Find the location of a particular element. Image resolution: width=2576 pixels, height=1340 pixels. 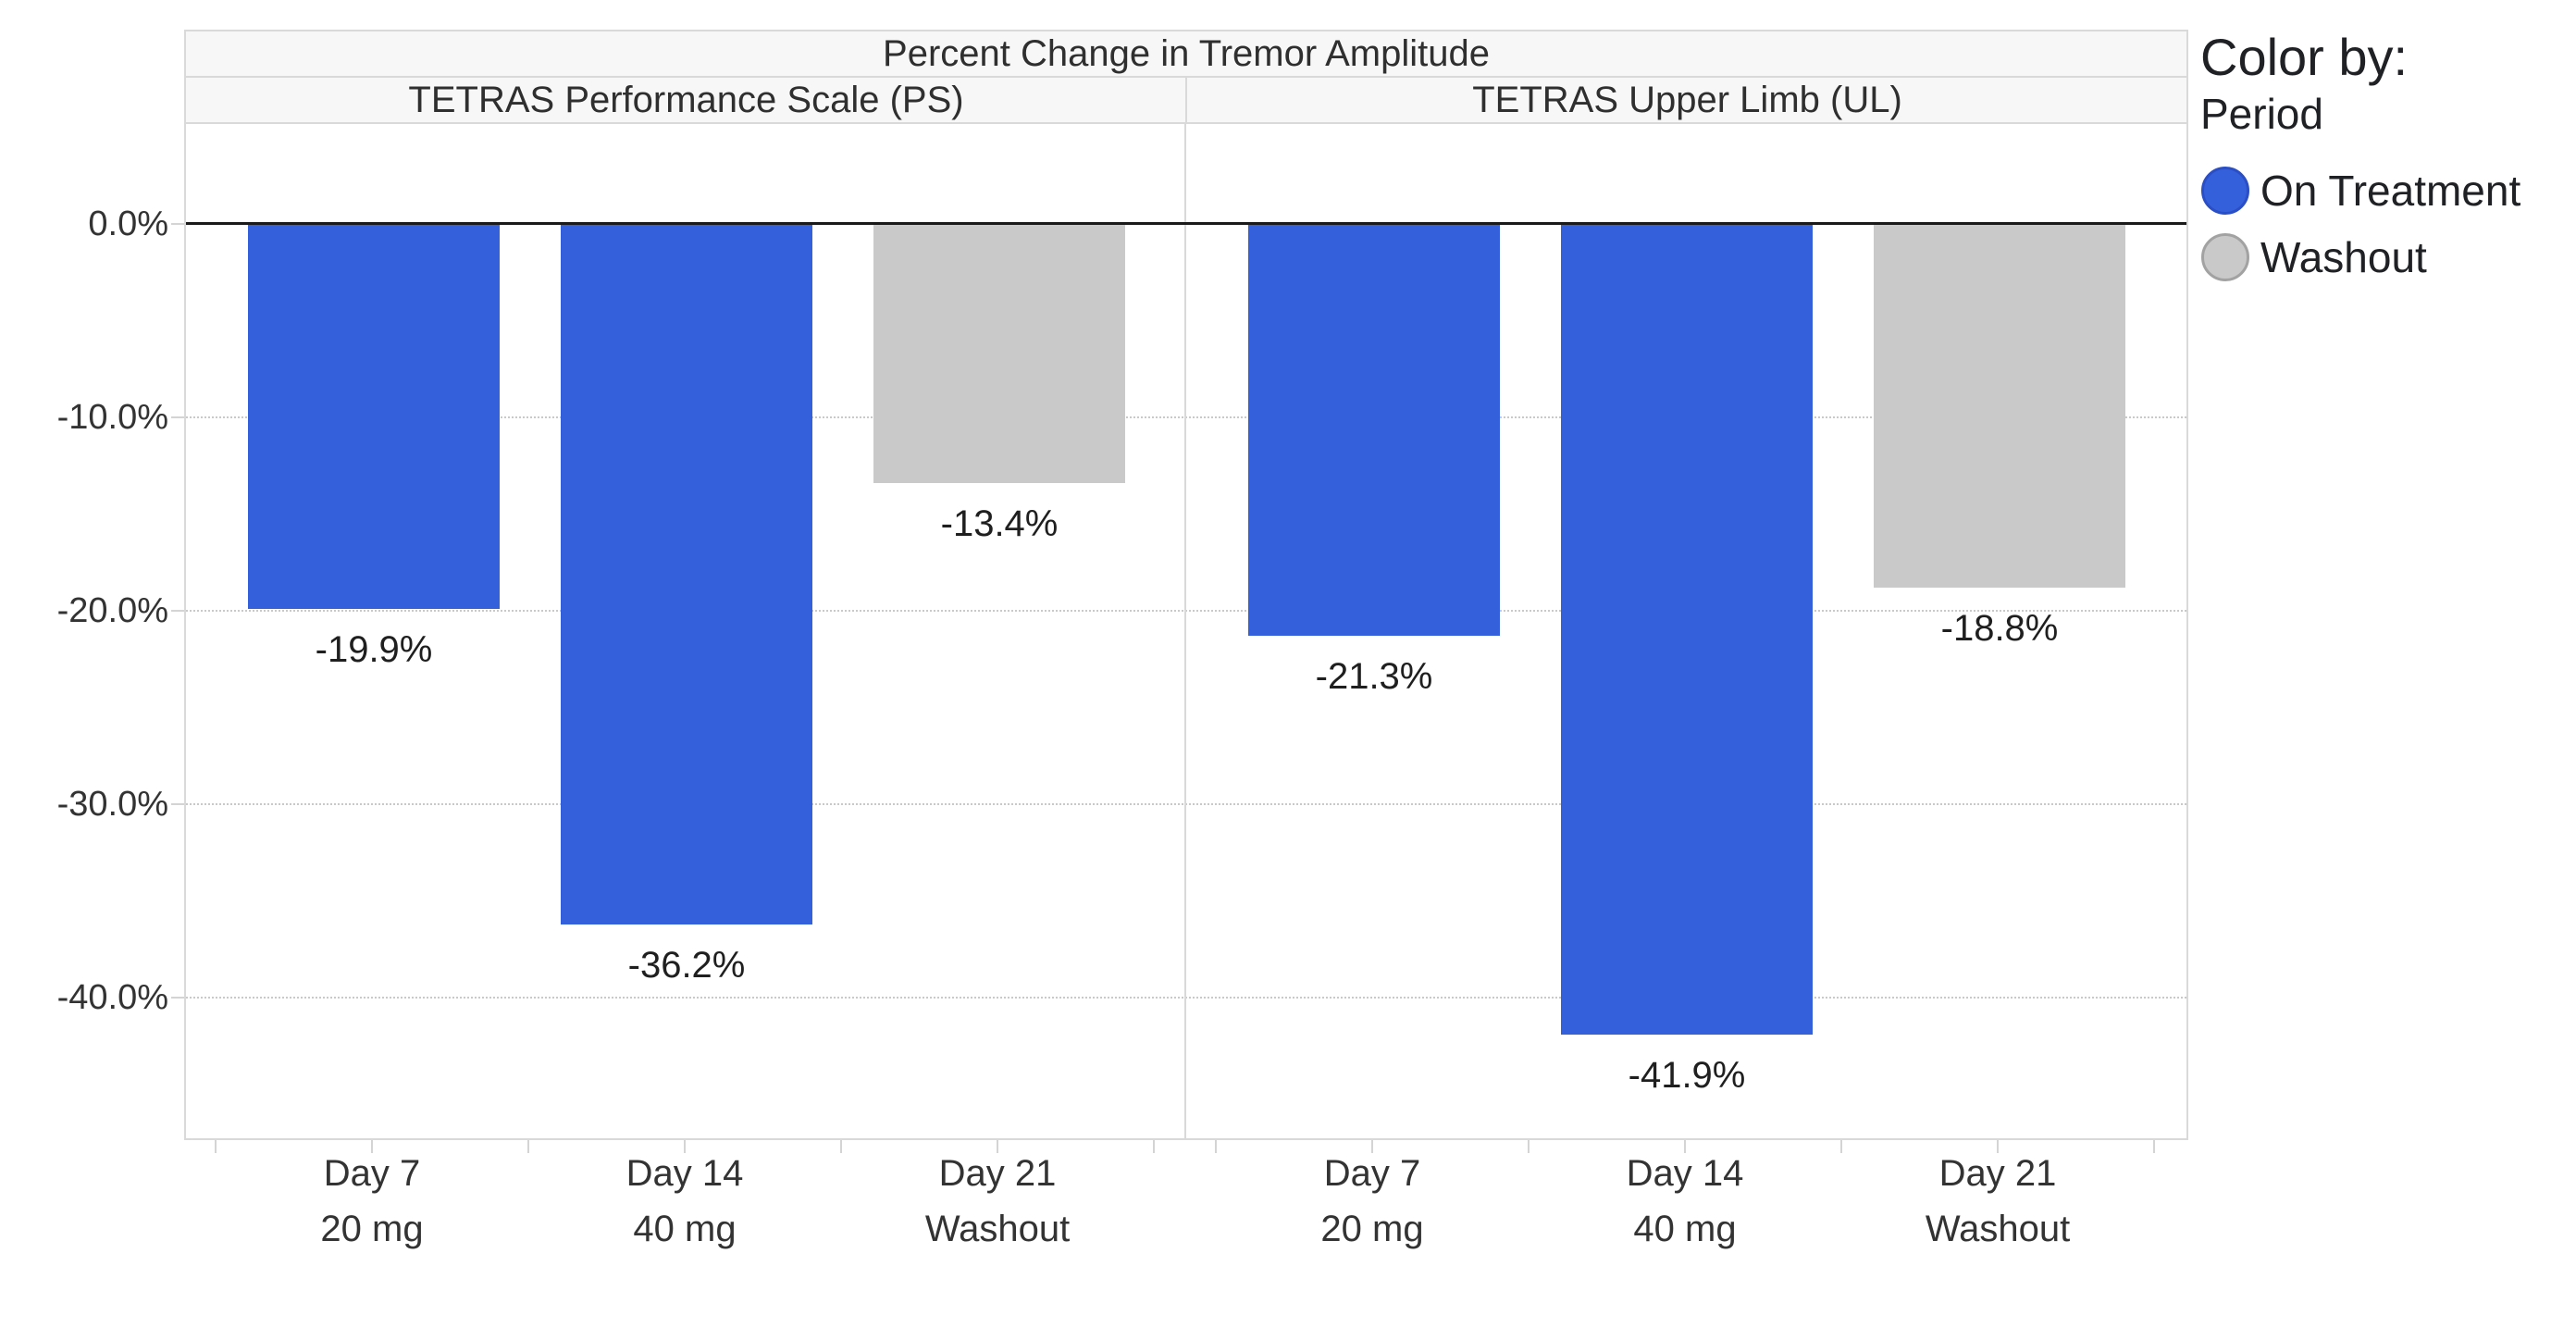

y-tick-label: 0.0% is located at coordinates (128, 224).